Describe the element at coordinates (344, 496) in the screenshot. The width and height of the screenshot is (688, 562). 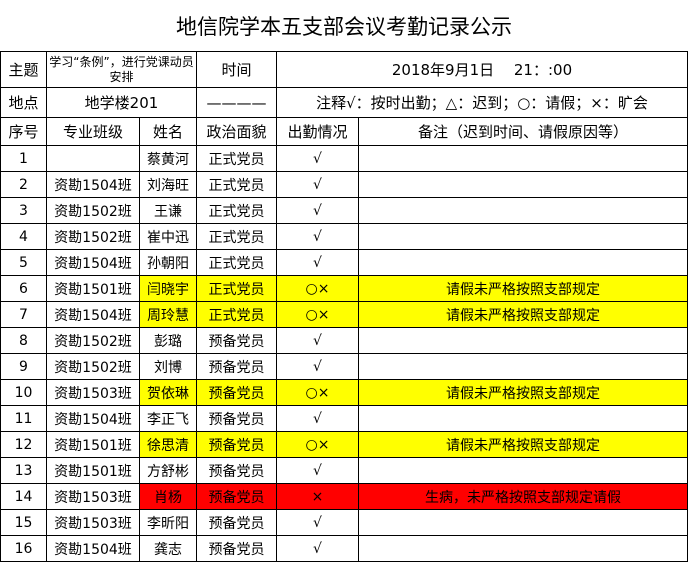
I see `table-row: 14 资勘1503班 肖杨 预备党员 × 生病，未严格按照支部规定请假` at that location.